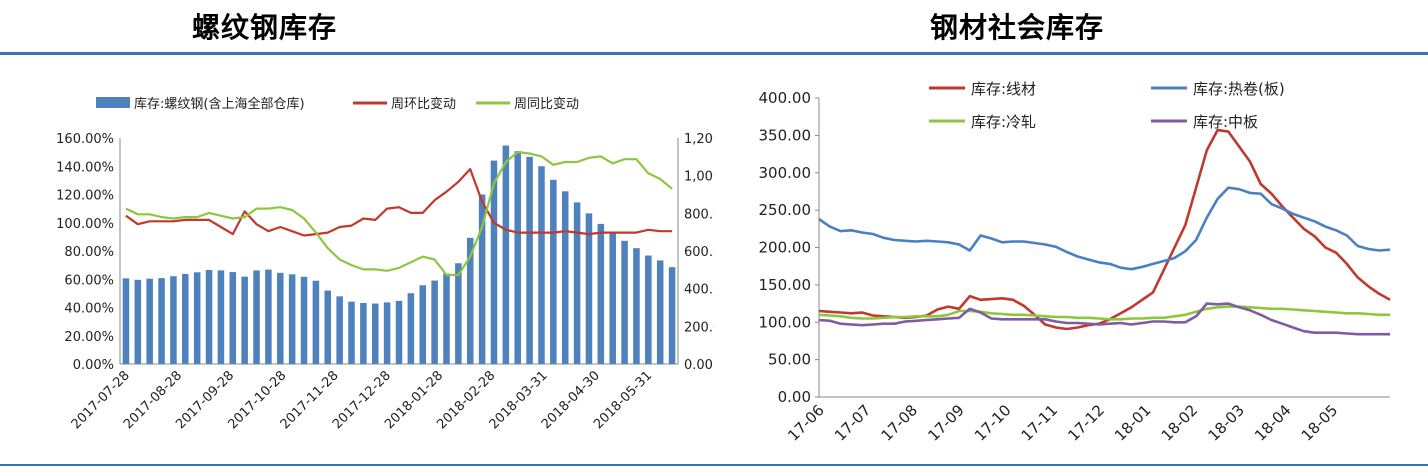 Image resolution: width=1428 pixels, height=468 pixels. I want to click on left-chart-title: 螺纹钢库存, so click(265, 27).